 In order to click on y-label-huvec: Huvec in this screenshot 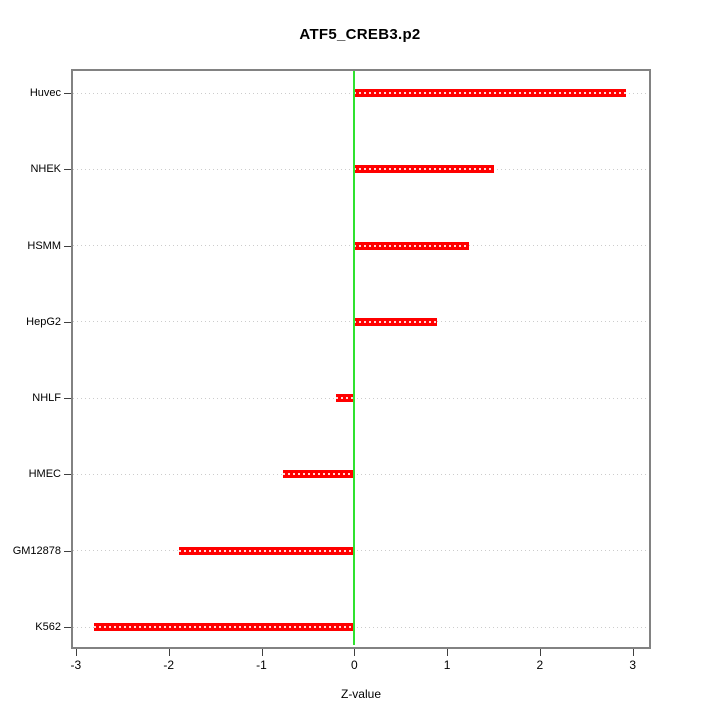, I will do `click(45, 93)`.